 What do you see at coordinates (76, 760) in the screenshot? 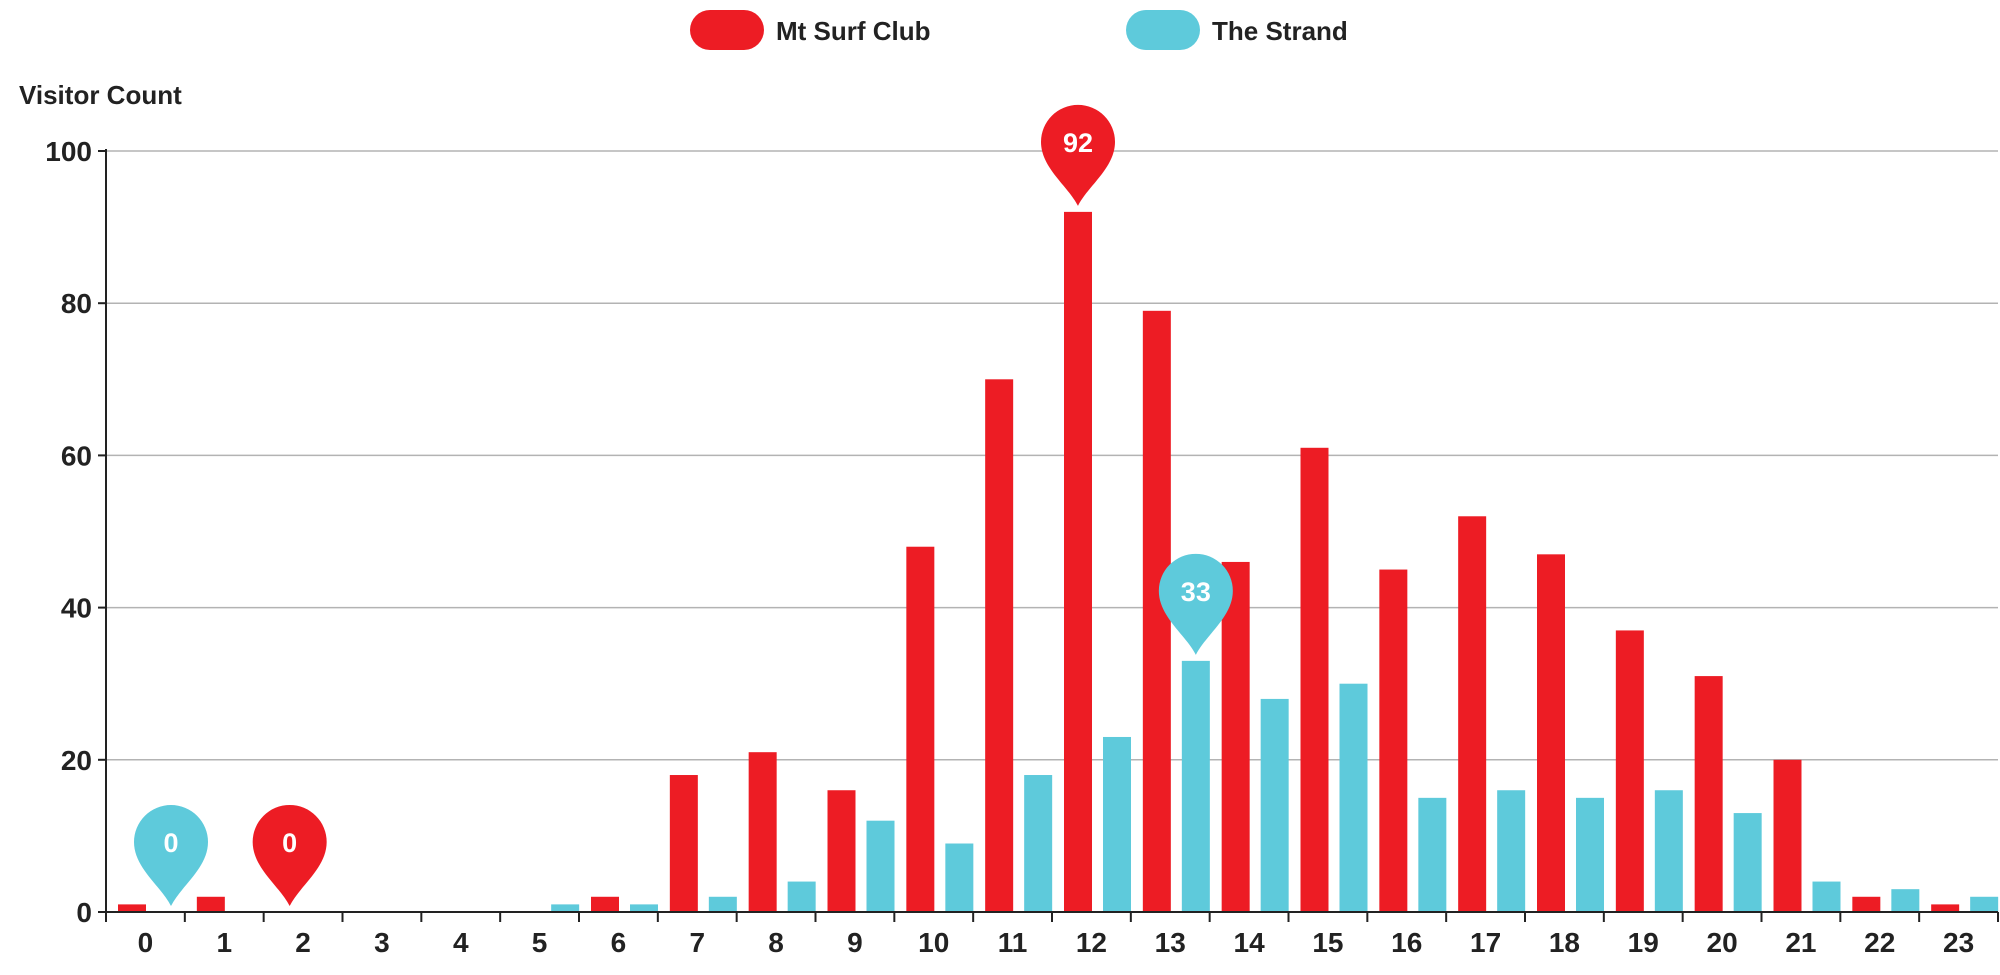
I see `y-tick-label: 20` at bounding box center [76, 760].